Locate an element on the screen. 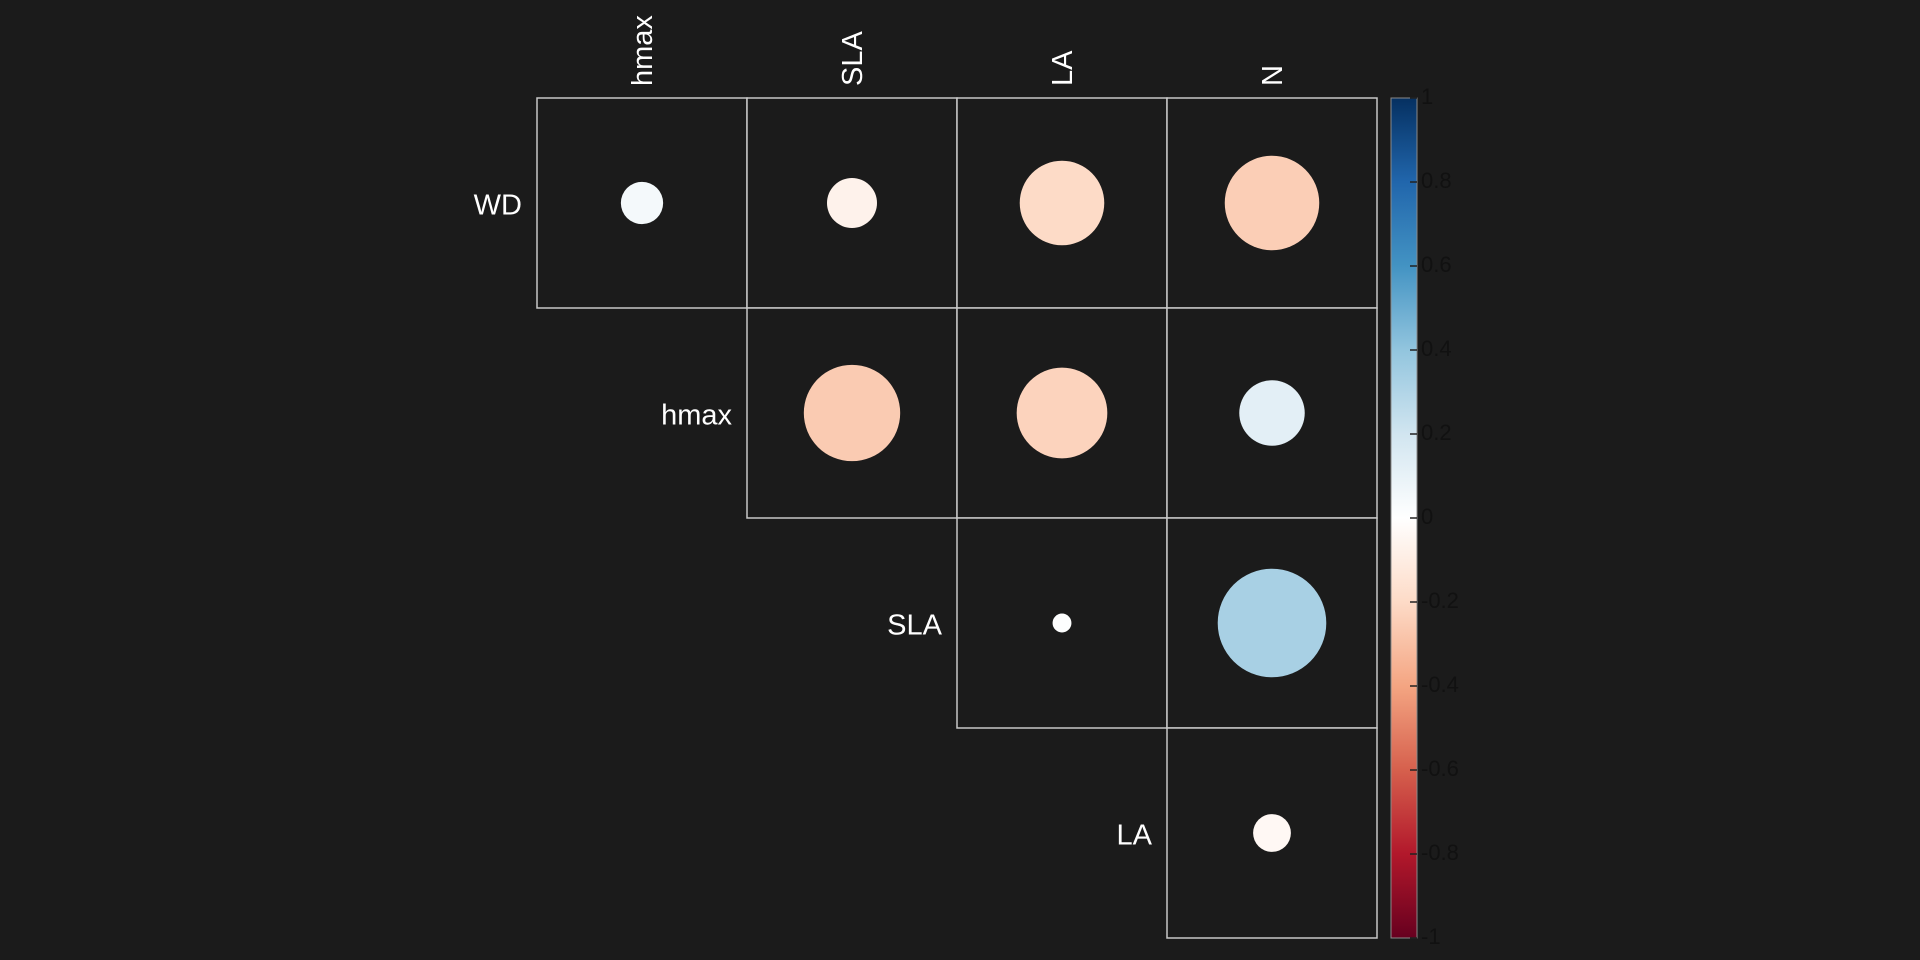 This screenshot has width=1920, height=960. circle-WD-SLA is located at coordinates (852, 203).